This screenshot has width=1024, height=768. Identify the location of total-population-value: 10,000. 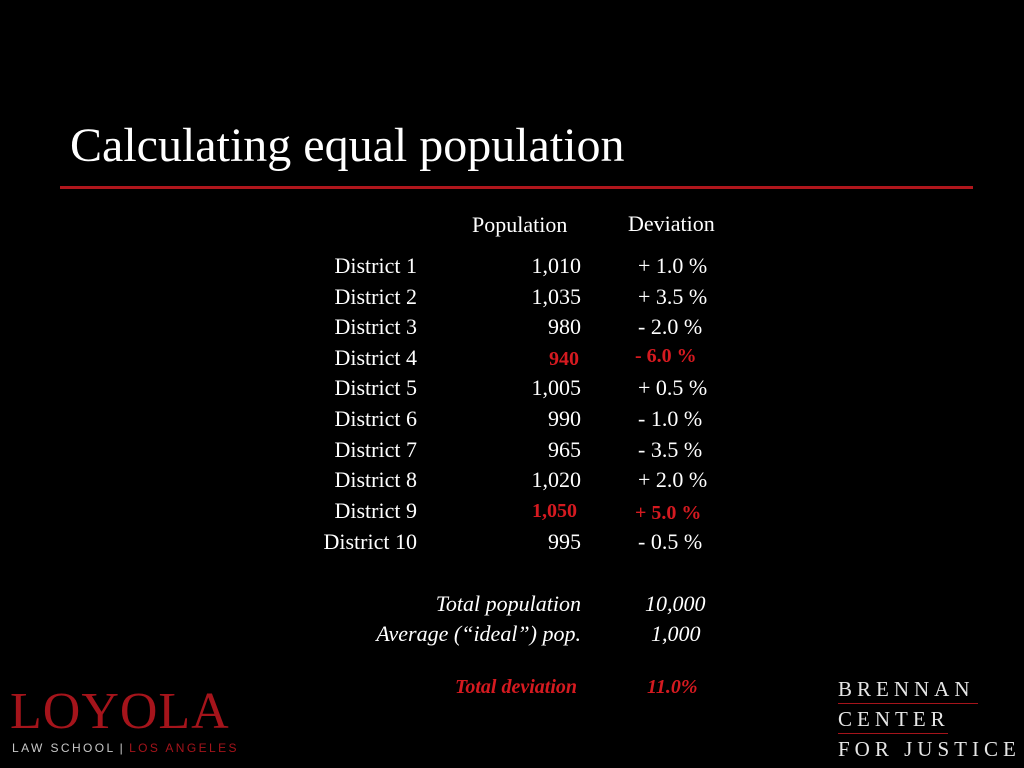
(675, 603).